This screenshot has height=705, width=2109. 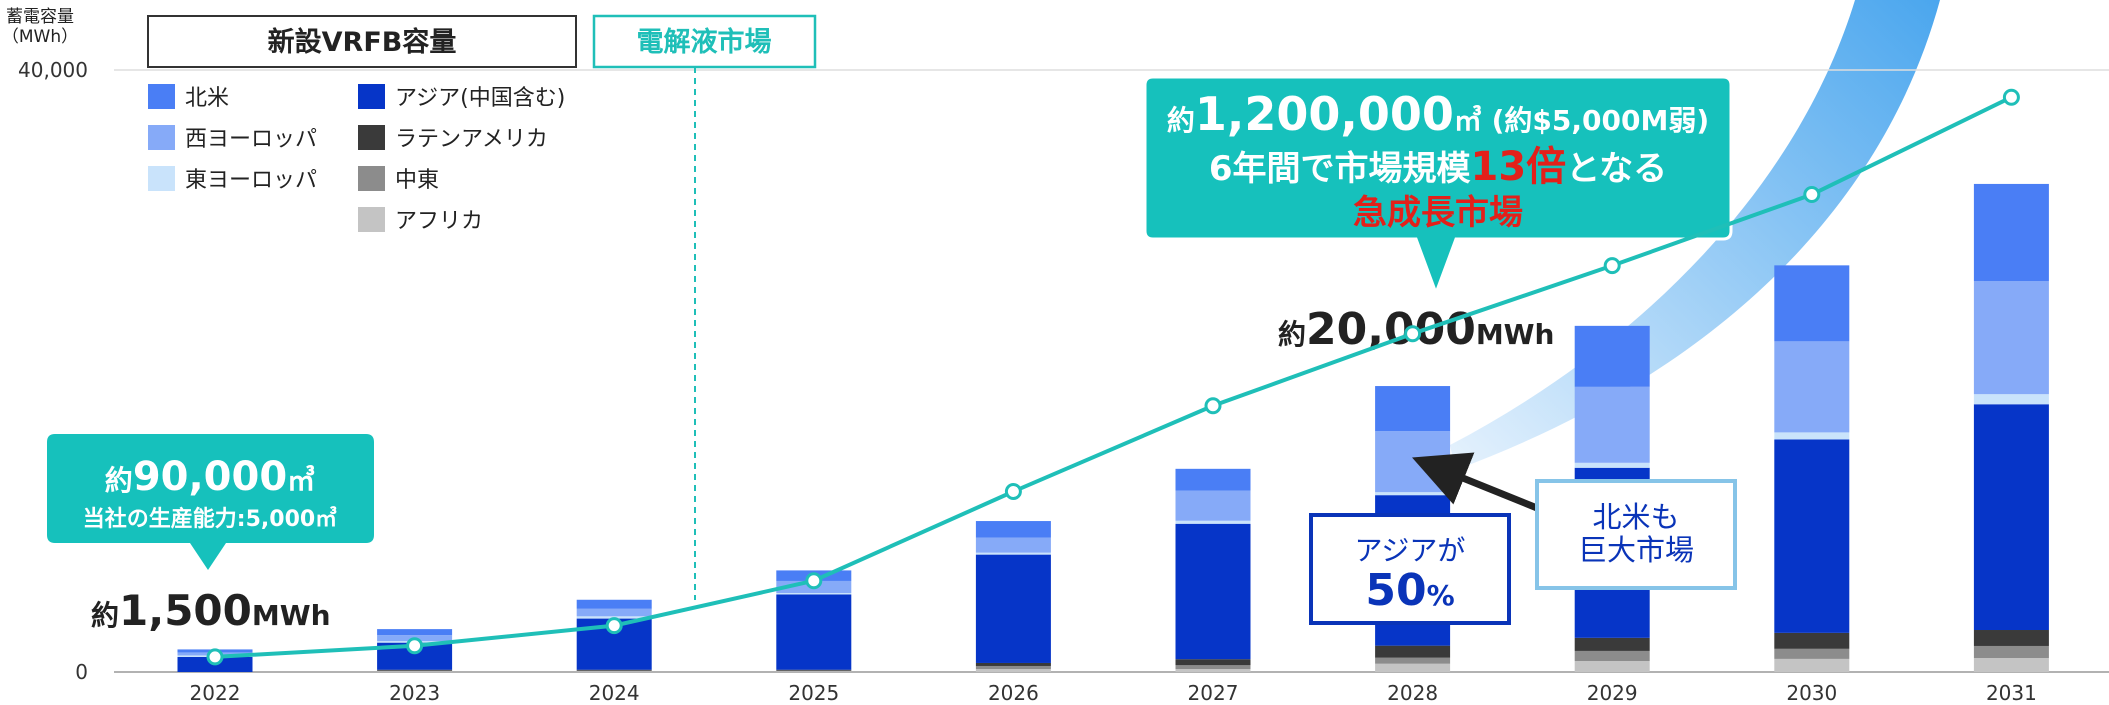 What do you see at coordinates (207, 98) in the screenshot?
I see `legend-label: 北米` at bounding box center [207, 98].